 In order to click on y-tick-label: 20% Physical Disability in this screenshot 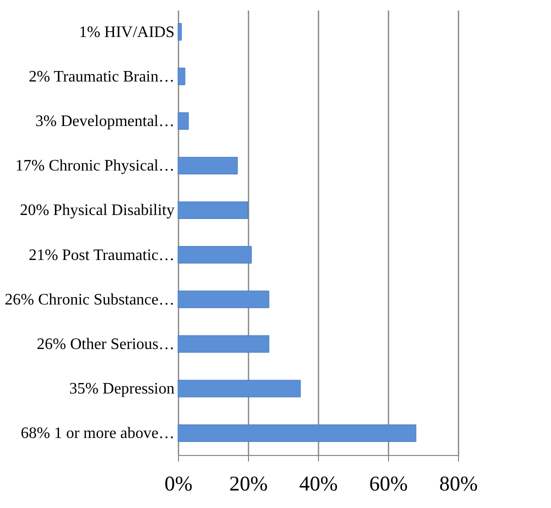, I will do `click(97, 211)`.